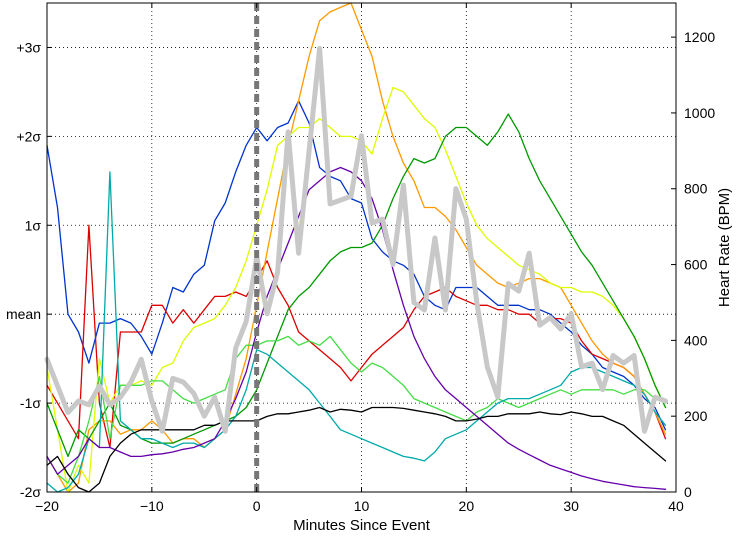  Describe the element at coordinates (30, 492) in the screenshot. I see `y-left-tick-label: -2σ` at that location.